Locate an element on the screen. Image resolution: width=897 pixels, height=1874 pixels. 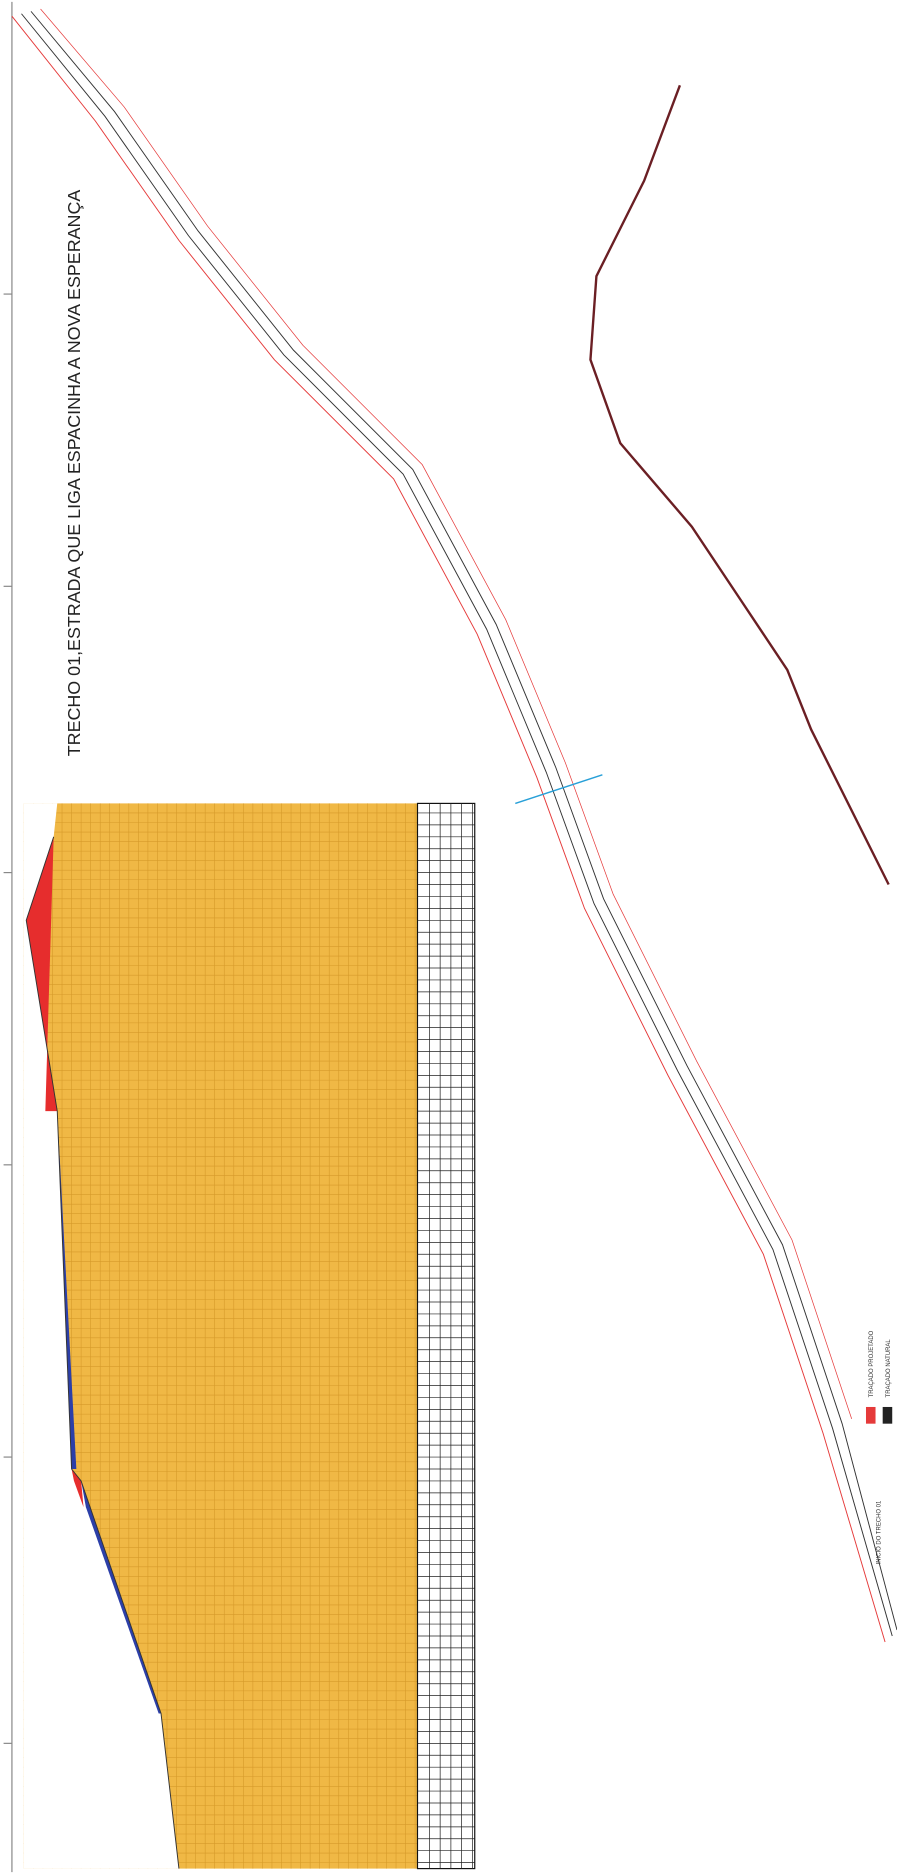
profile-table is located at coordinates (446, 1336).